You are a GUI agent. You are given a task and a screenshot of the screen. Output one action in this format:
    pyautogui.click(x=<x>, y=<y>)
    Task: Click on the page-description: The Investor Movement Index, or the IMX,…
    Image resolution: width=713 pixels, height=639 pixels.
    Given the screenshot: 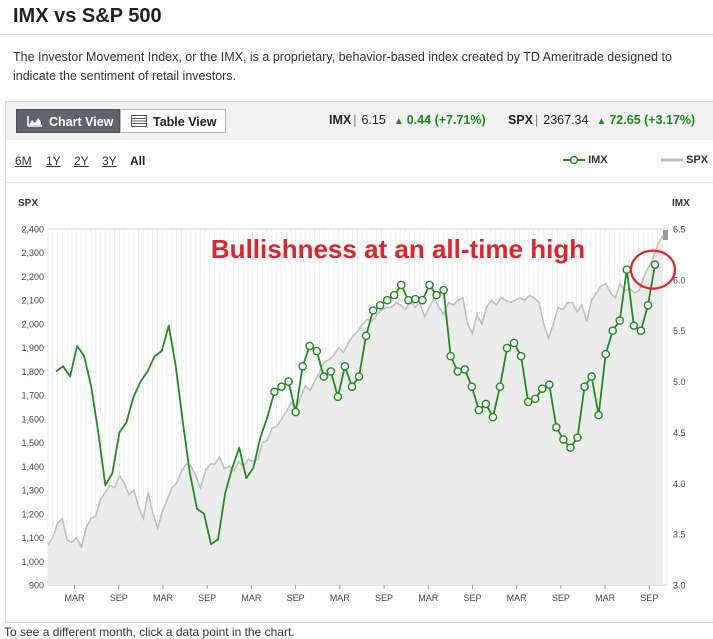 What is the action you would take?
    pyautogui.click(x=342, y=66)
    